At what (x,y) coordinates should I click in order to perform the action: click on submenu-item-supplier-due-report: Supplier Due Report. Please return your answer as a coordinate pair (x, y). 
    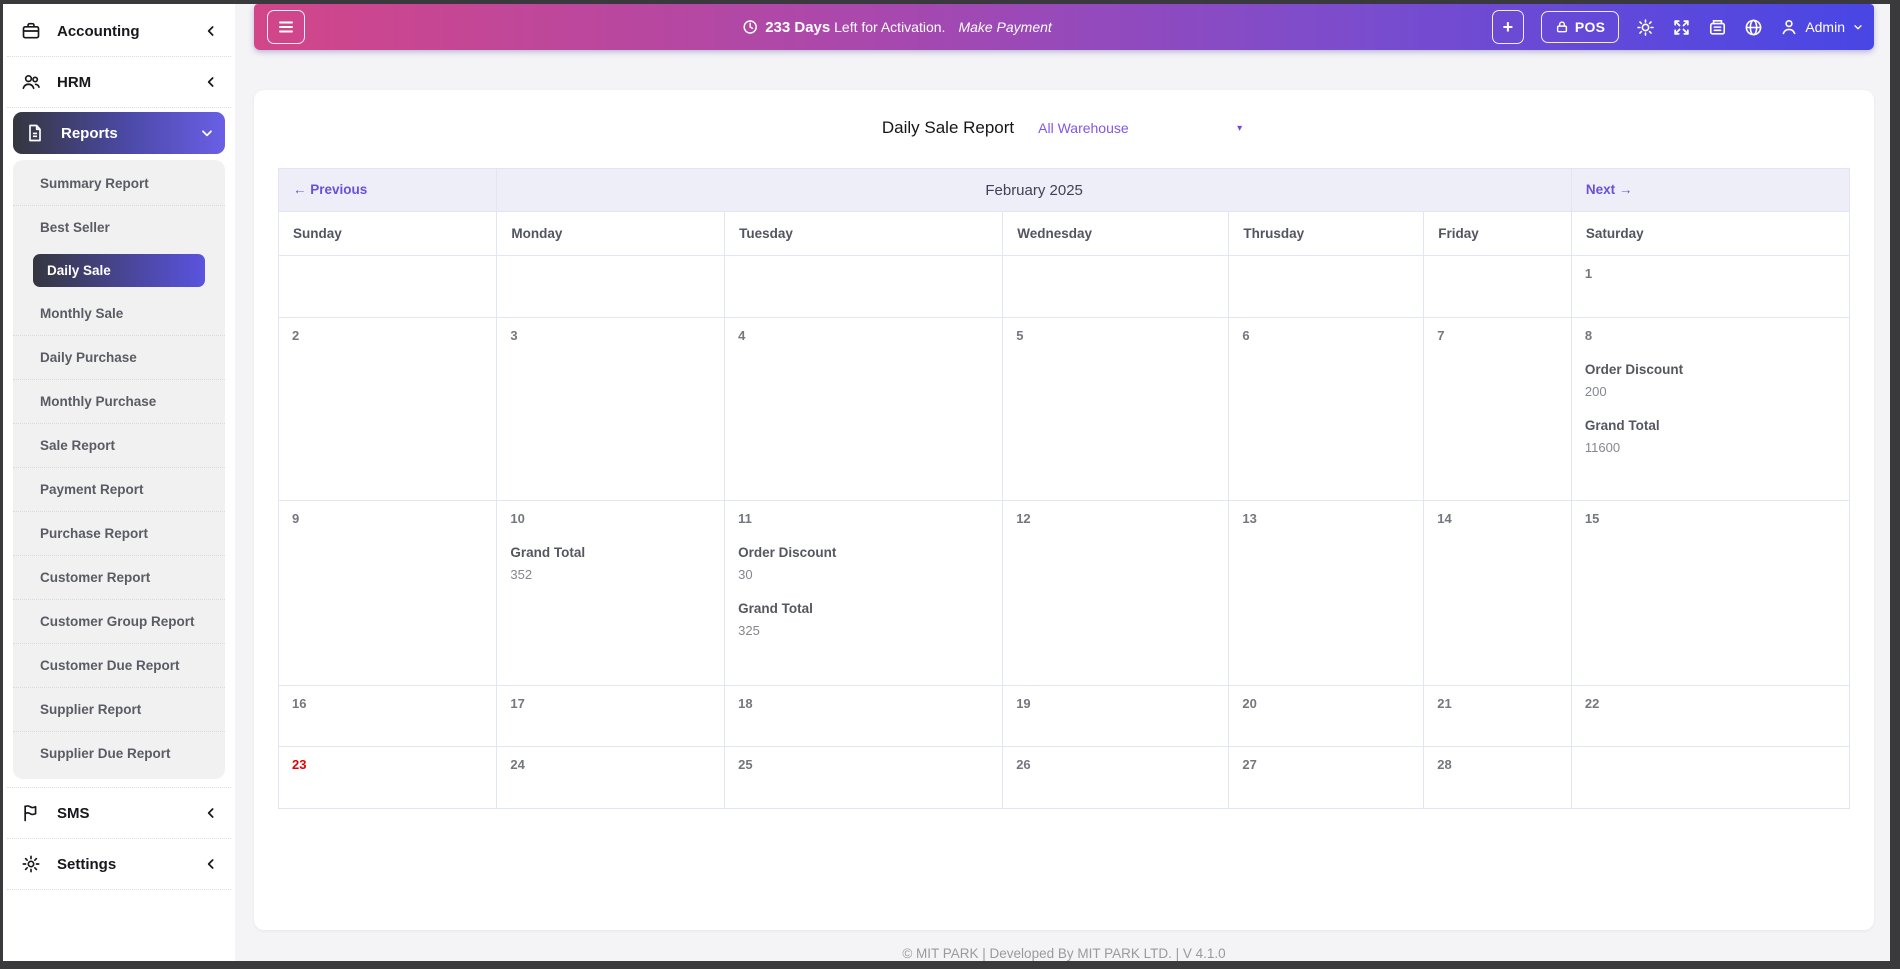
    Looking at the image, I should click on (119, 753).